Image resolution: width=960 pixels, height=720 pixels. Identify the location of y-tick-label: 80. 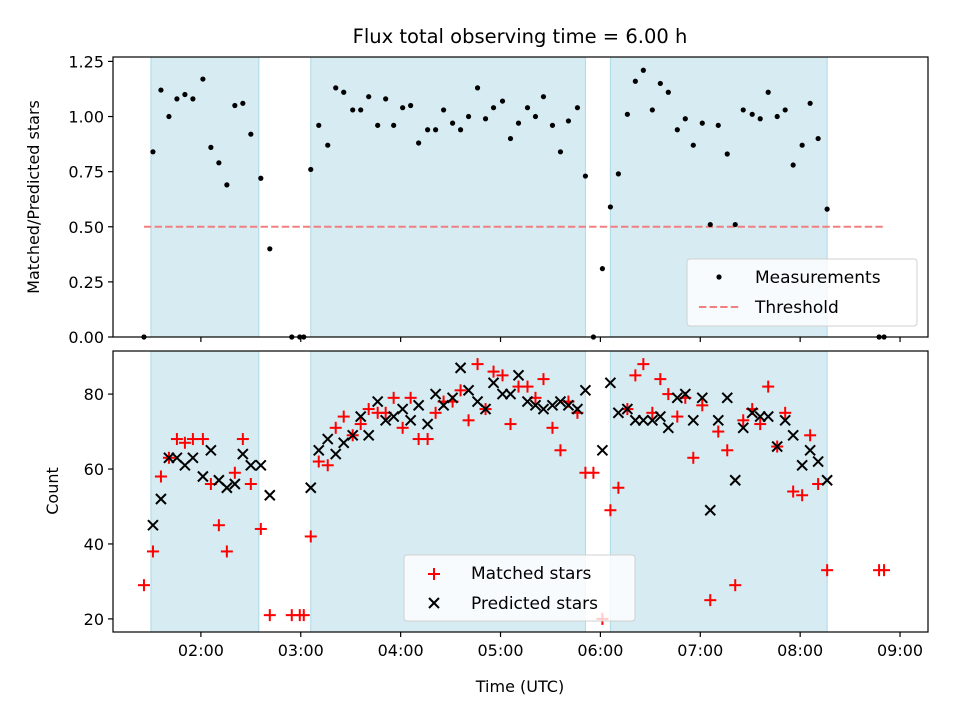
(94, 394).